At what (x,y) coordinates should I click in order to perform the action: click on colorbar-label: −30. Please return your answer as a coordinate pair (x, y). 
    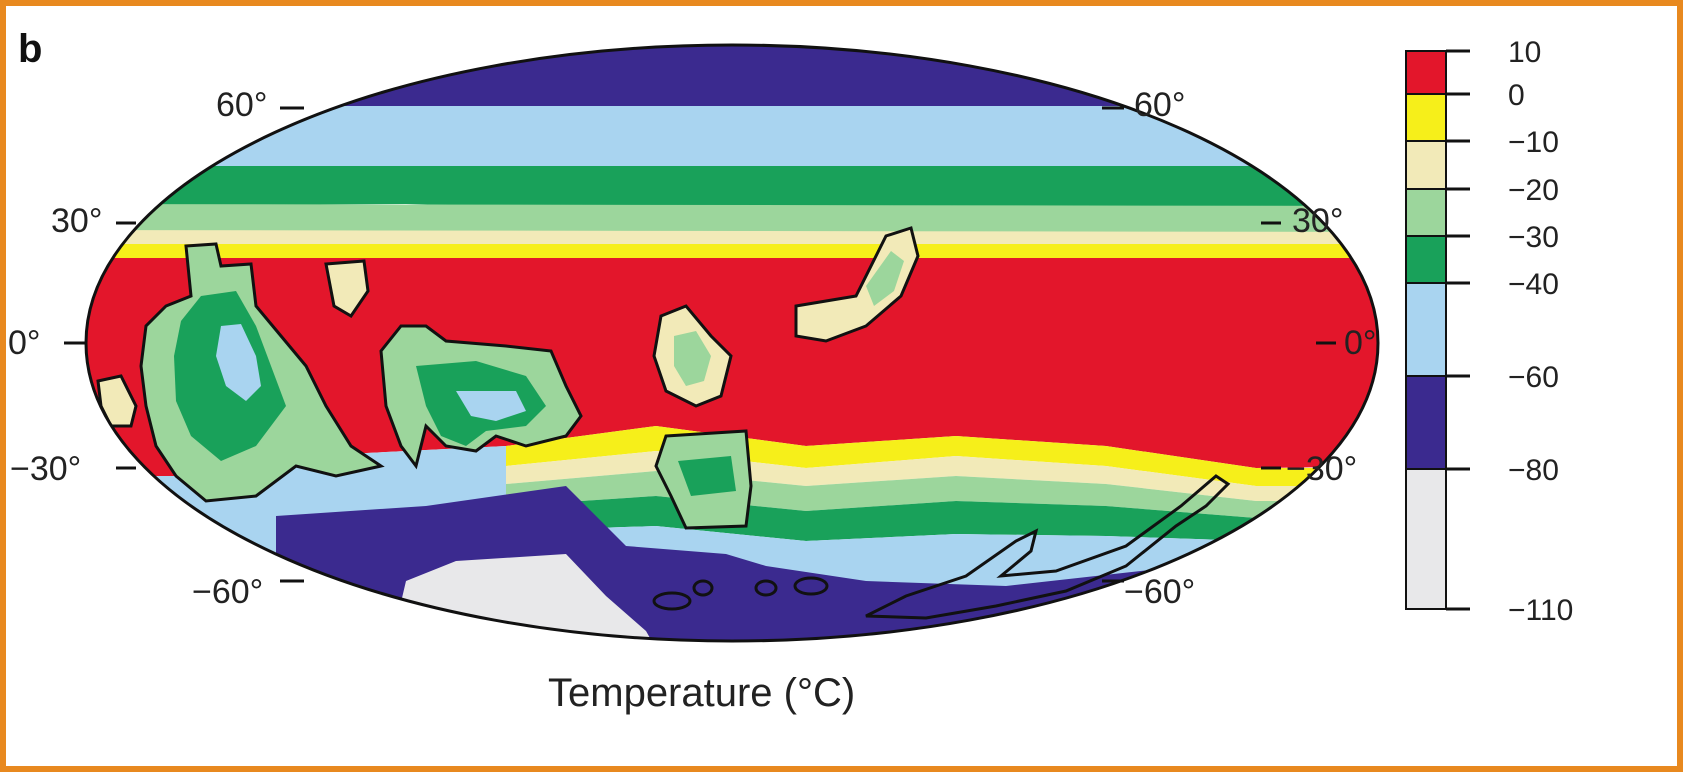
    Looking at the image, I should click on (1533, 237).